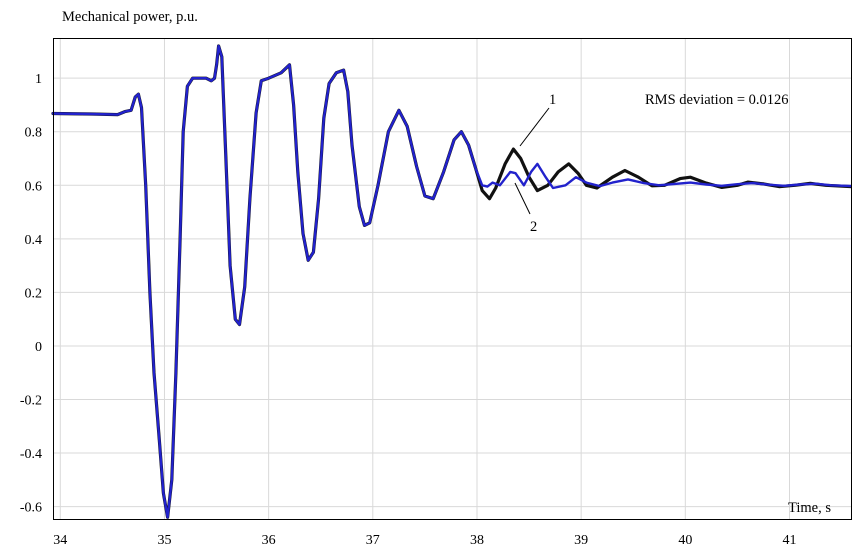 The height and width of the screenshot is (552, 852). What do you see at coordinates (31, 401) in the screenshot?
I see `y-tick-label: -0.2` at bounding box center [31, 401].